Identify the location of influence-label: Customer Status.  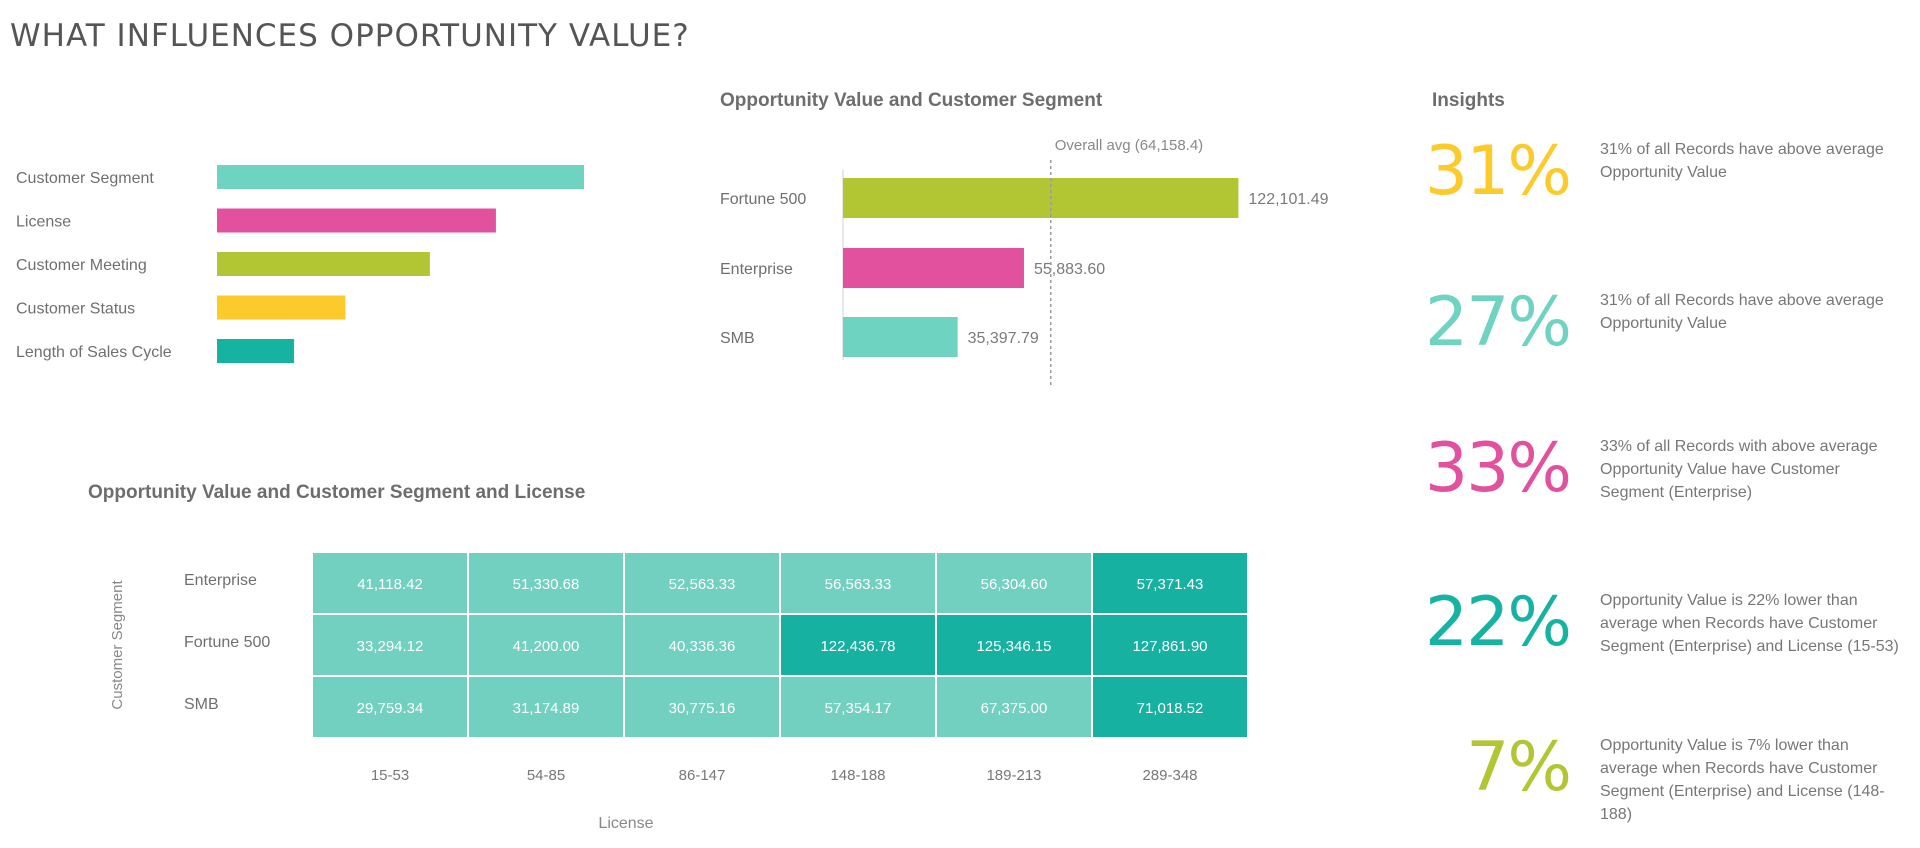
(75, 309).